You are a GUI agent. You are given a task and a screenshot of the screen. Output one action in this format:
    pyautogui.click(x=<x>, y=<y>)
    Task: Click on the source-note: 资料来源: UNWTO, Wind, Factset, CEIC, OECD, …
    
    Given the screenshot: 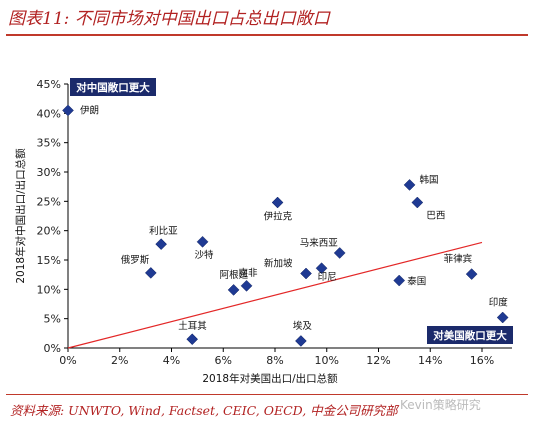 What is the action you would take?
    pyautogui.click(x=204, y=410)
    